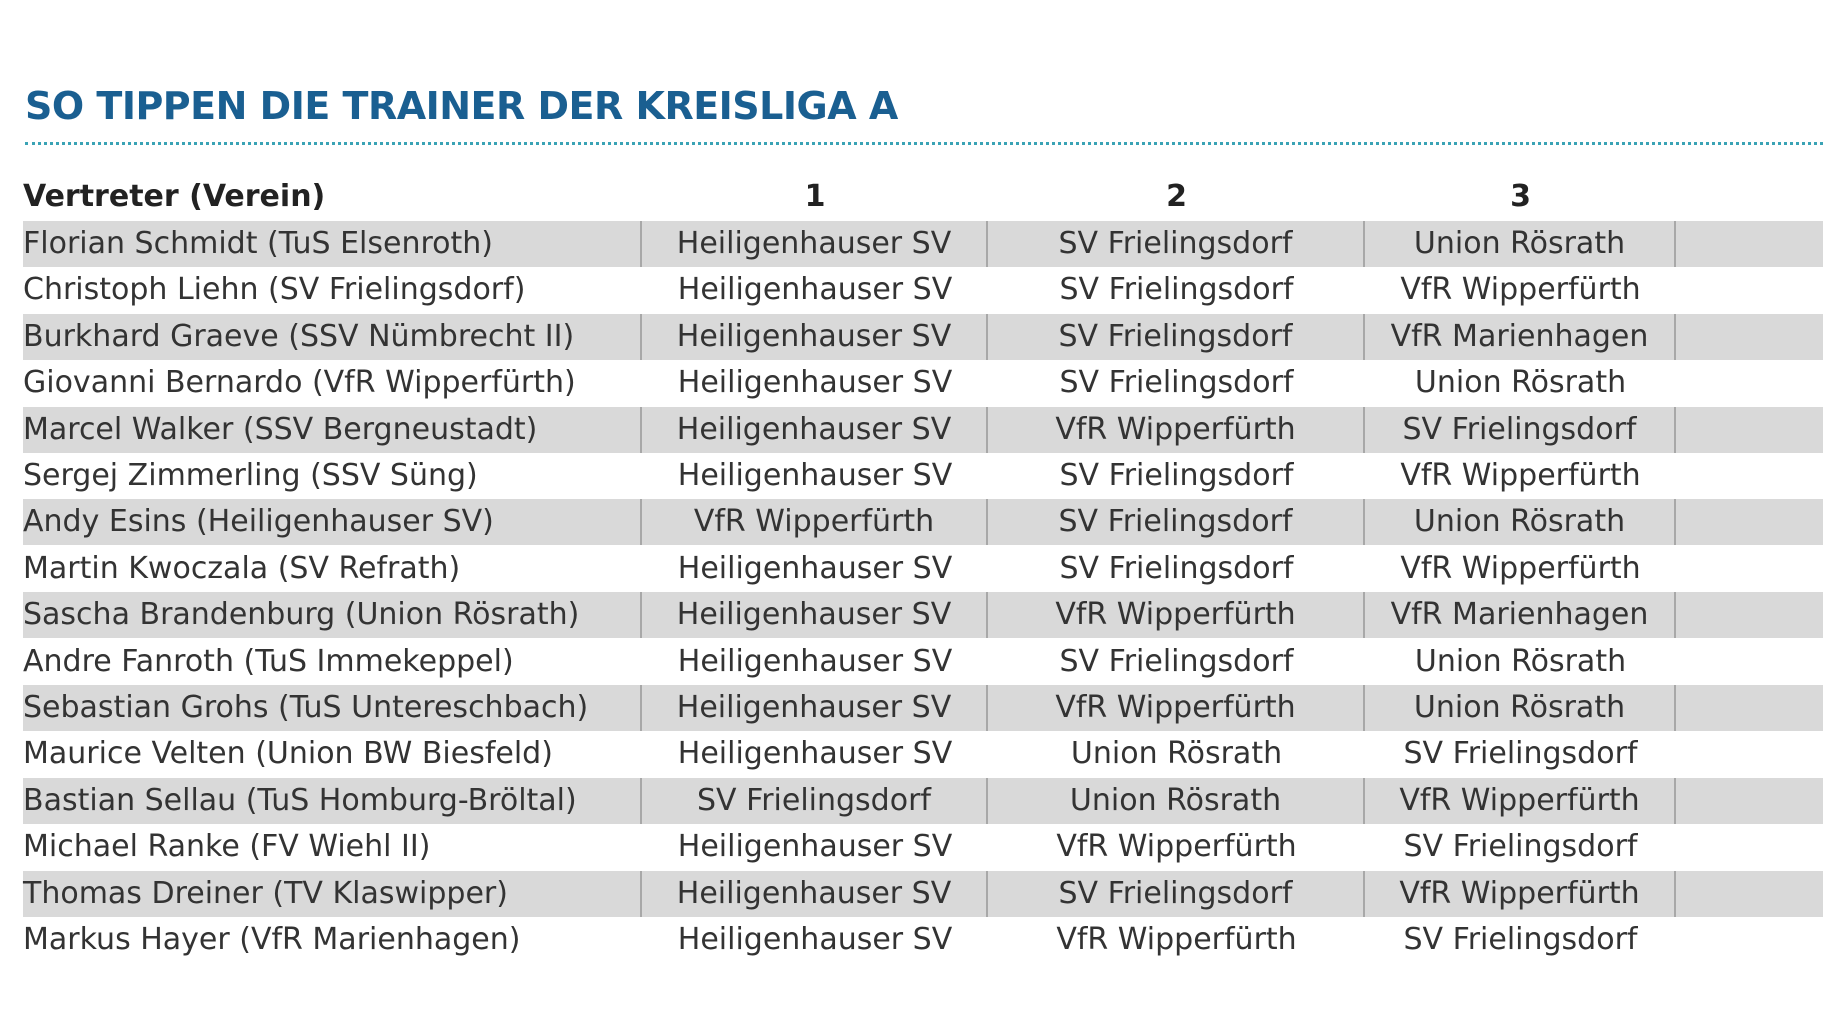 This screenshot has height=1026, width=1823. Describe the element at coordinates (332, 244) in the screenshot. I see `name-cell: Florian Schmidt (TuS Elsenroth)` at that location.